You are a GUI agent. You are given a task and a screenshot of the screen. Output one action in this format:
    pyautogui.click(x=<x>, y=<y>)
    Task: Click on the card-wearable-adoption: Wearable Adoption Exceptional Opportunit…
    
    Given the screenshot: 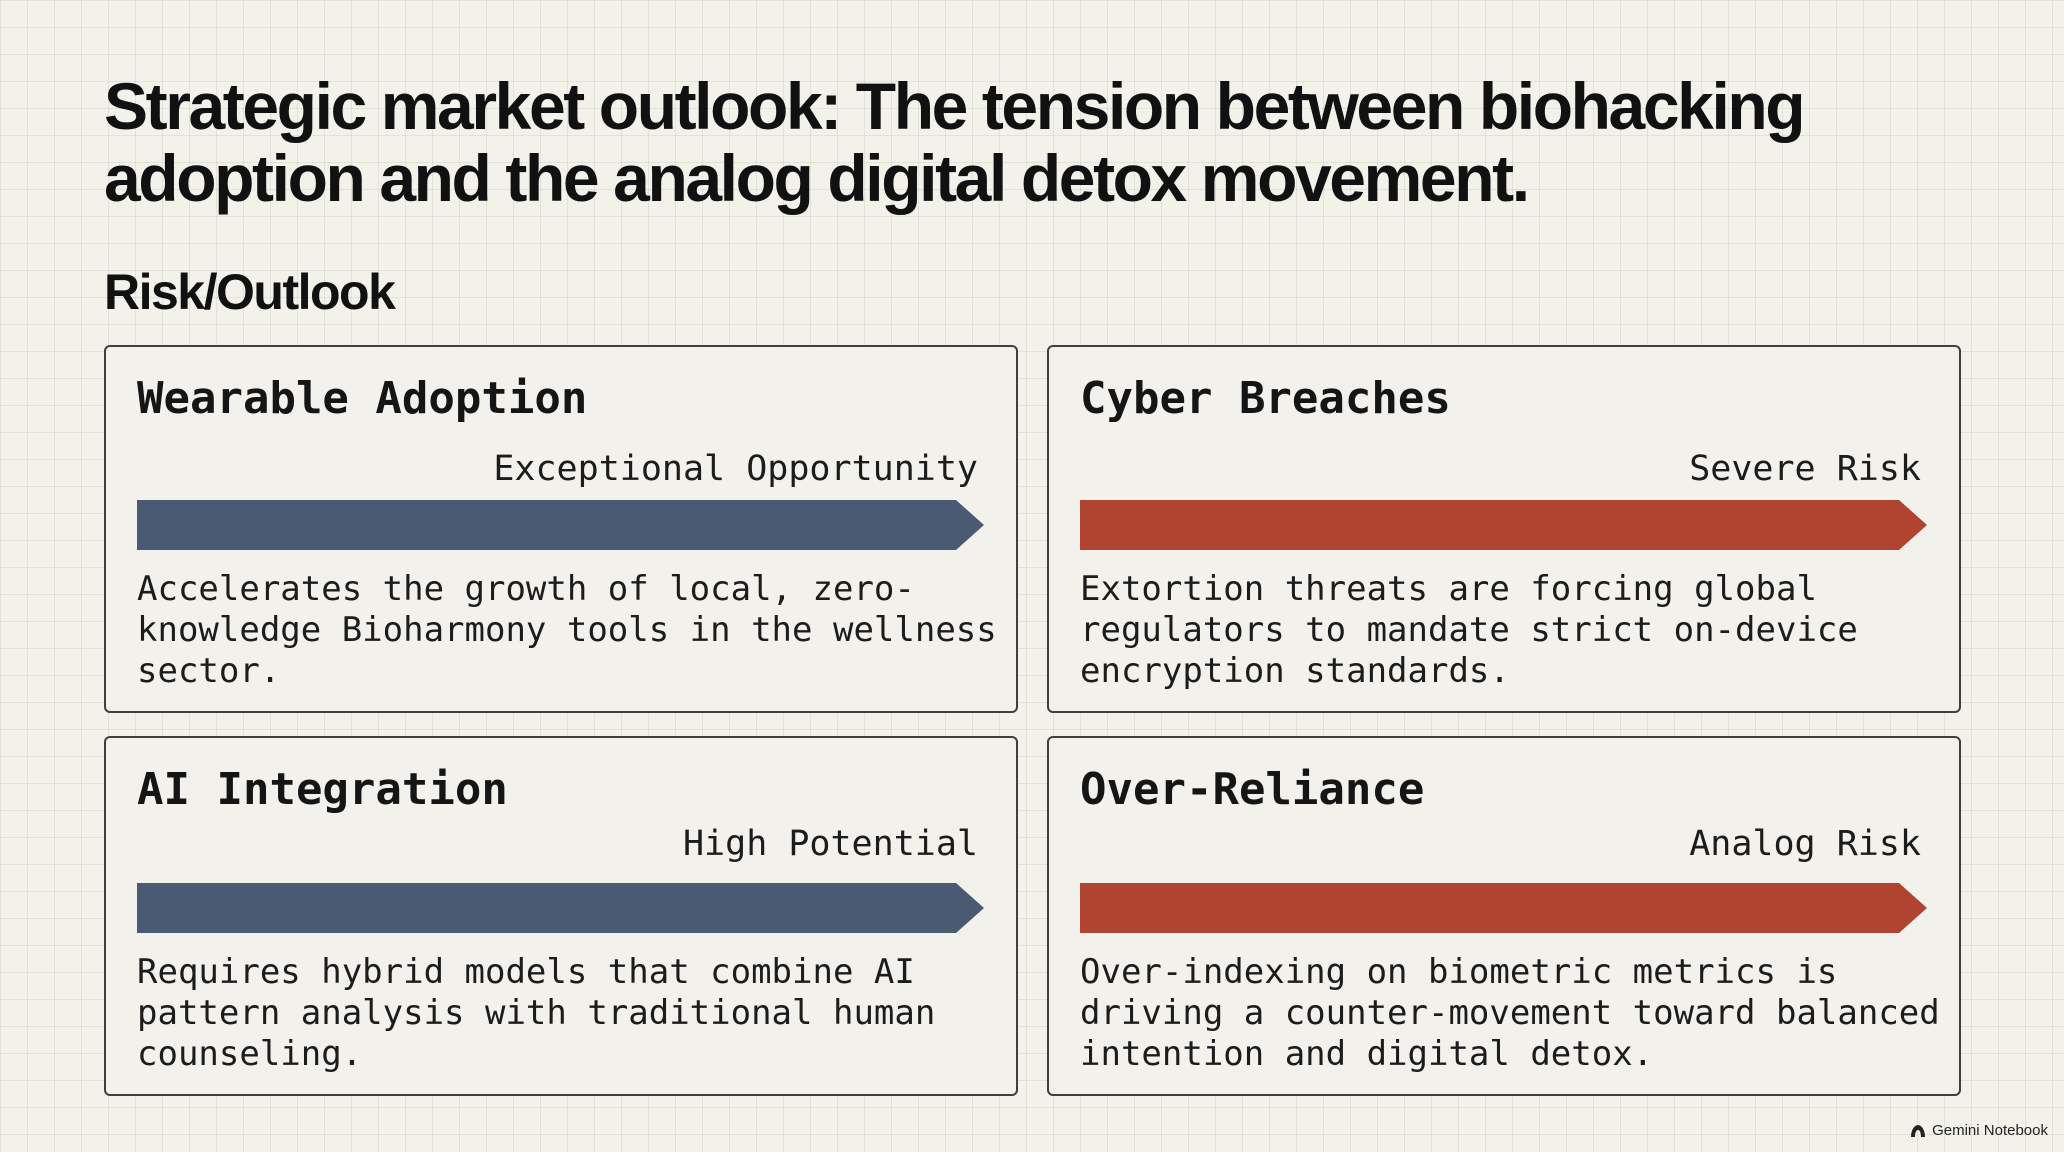 What is the action you would take?
    pyautogui.click(x=561, y=529)
    